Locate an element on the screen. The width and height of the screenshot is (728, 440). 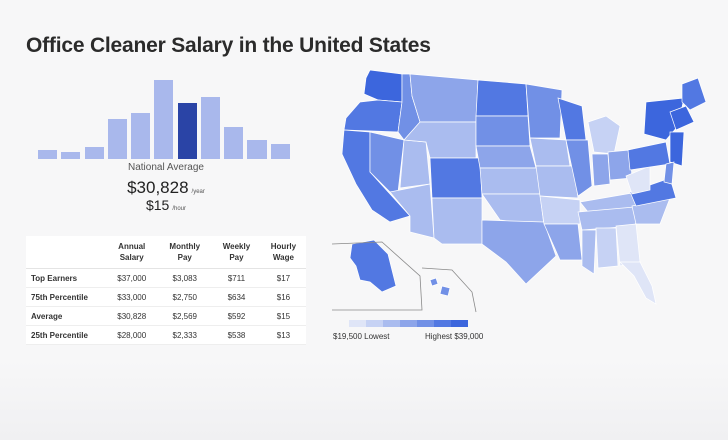
table-corner is located at coordinates (66, 252).